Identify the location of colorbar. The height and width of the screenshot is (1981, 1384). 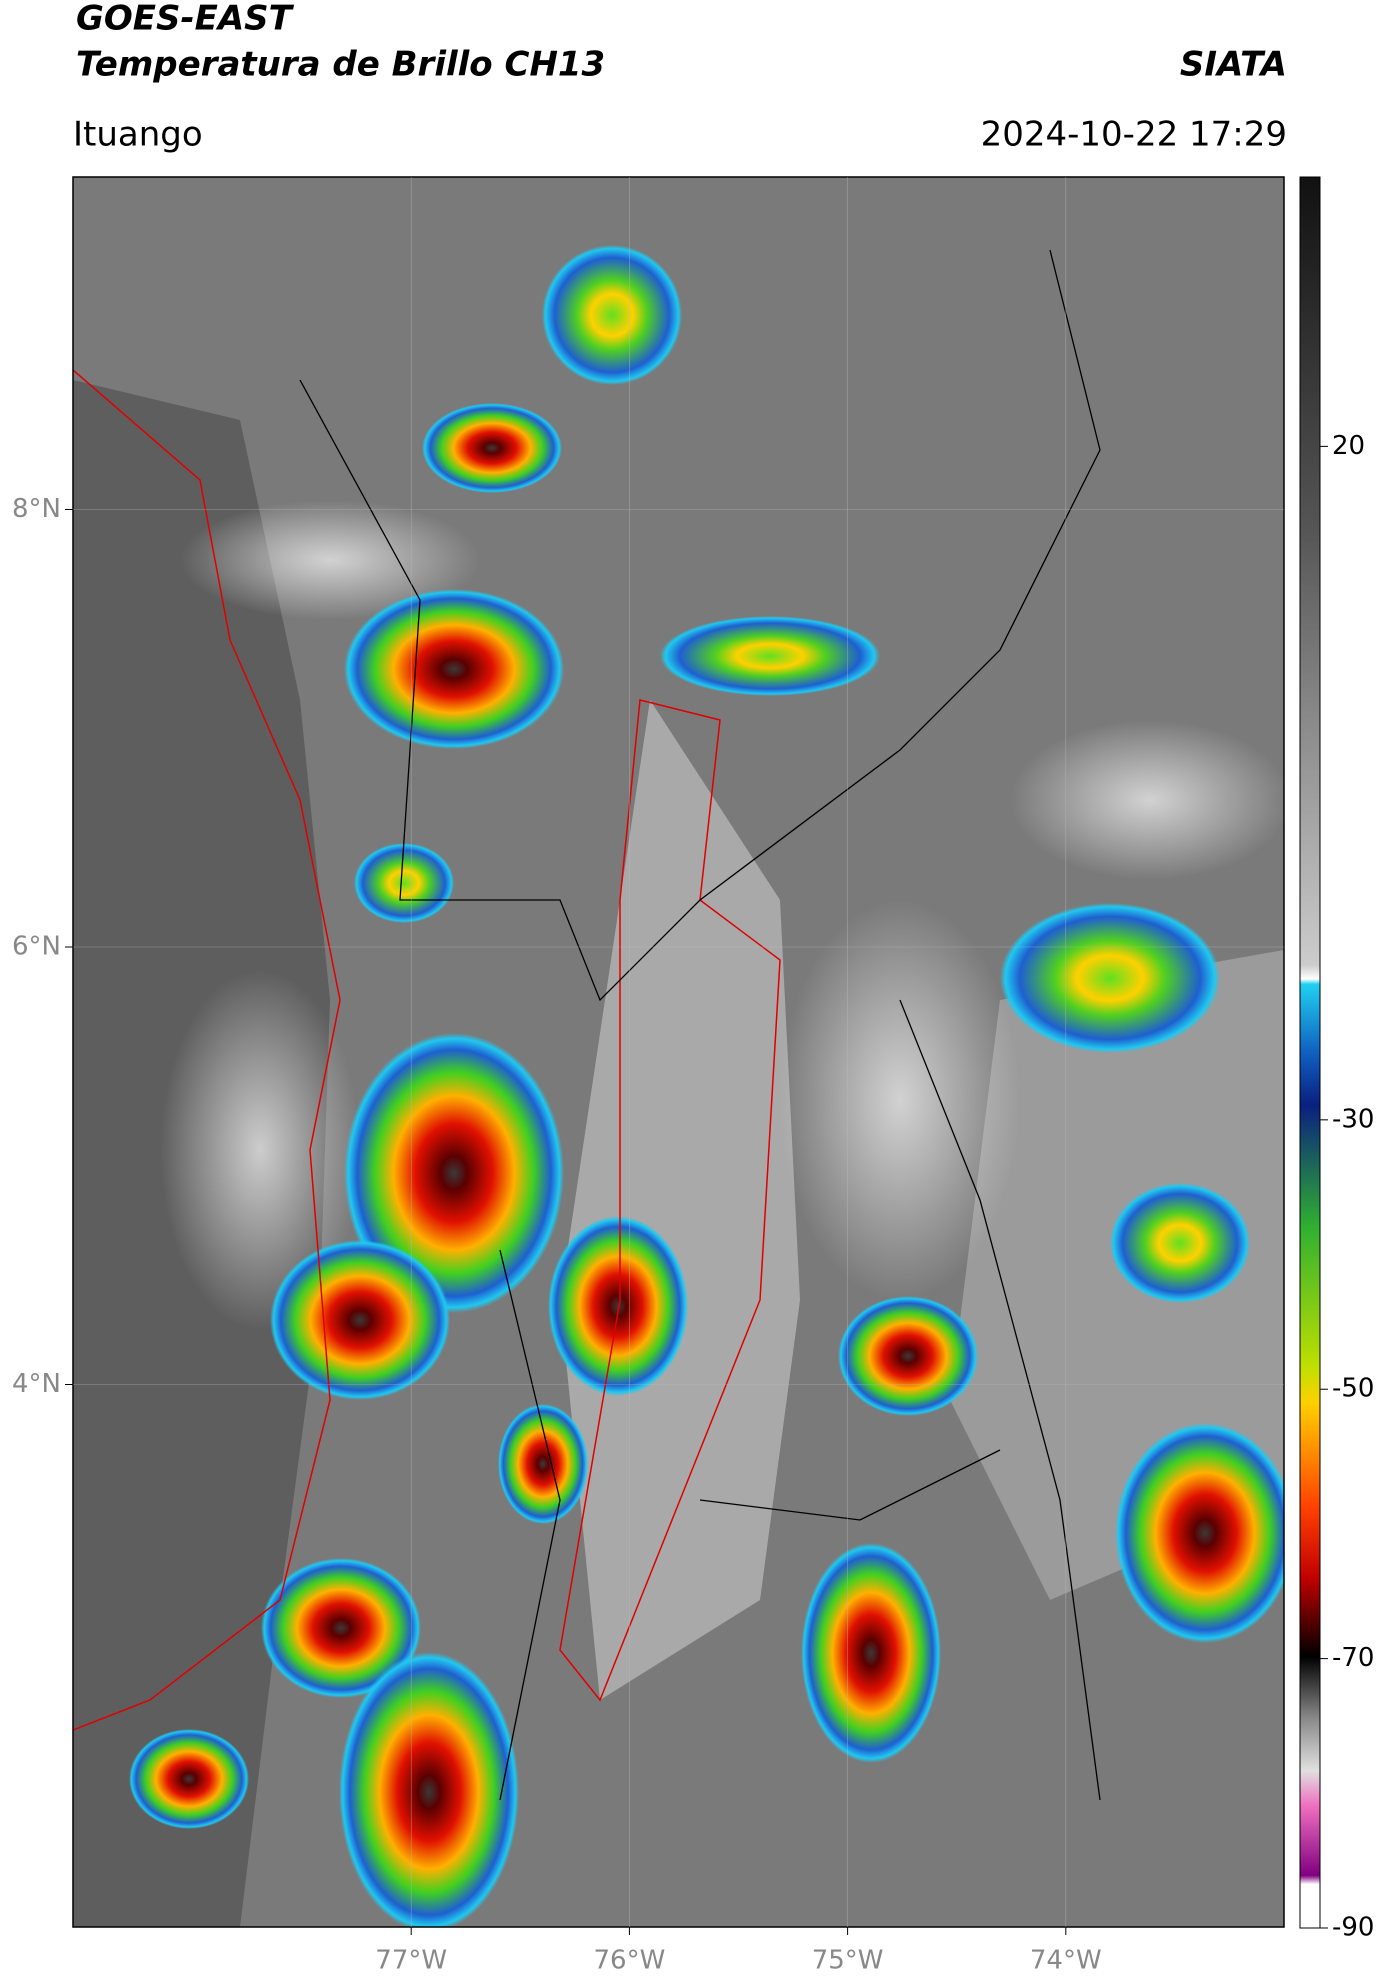
(1310, 1052).